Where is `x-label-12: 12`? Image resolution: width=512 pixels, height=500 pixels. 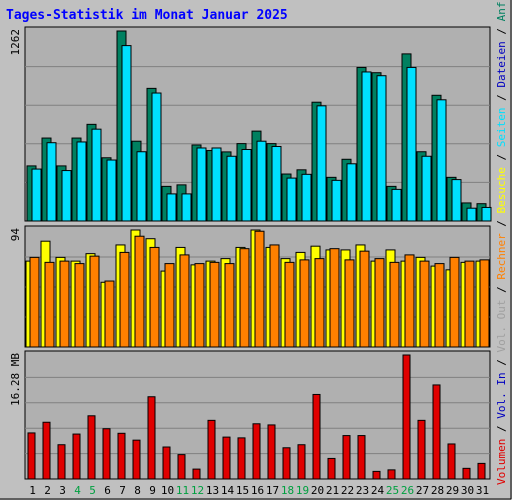
x-label-12: 12 is located at coordinates (197, 490).